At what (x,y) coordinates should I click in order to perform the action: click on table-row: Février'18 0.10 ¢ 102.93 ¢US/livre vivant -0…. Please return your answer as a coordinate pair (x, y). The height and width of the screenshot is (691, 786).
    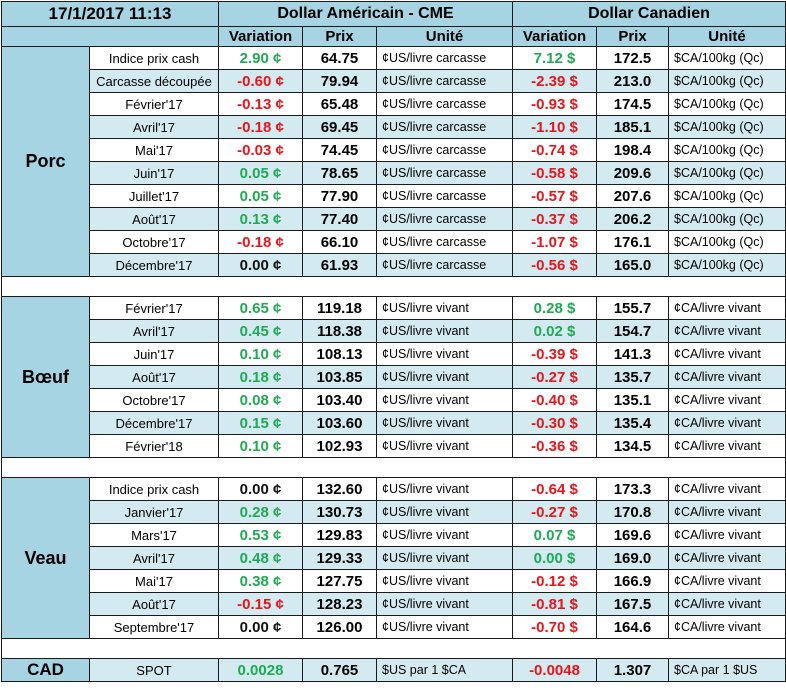
    Looking at the image, I should click on (394, 446).